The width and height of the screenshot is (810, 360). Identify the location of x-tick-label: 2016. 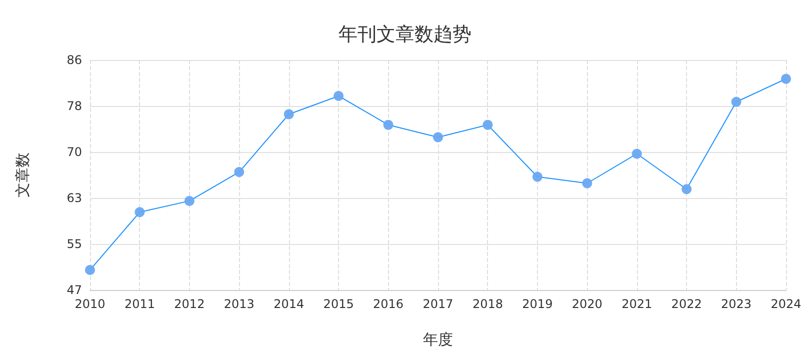
(388, 304).